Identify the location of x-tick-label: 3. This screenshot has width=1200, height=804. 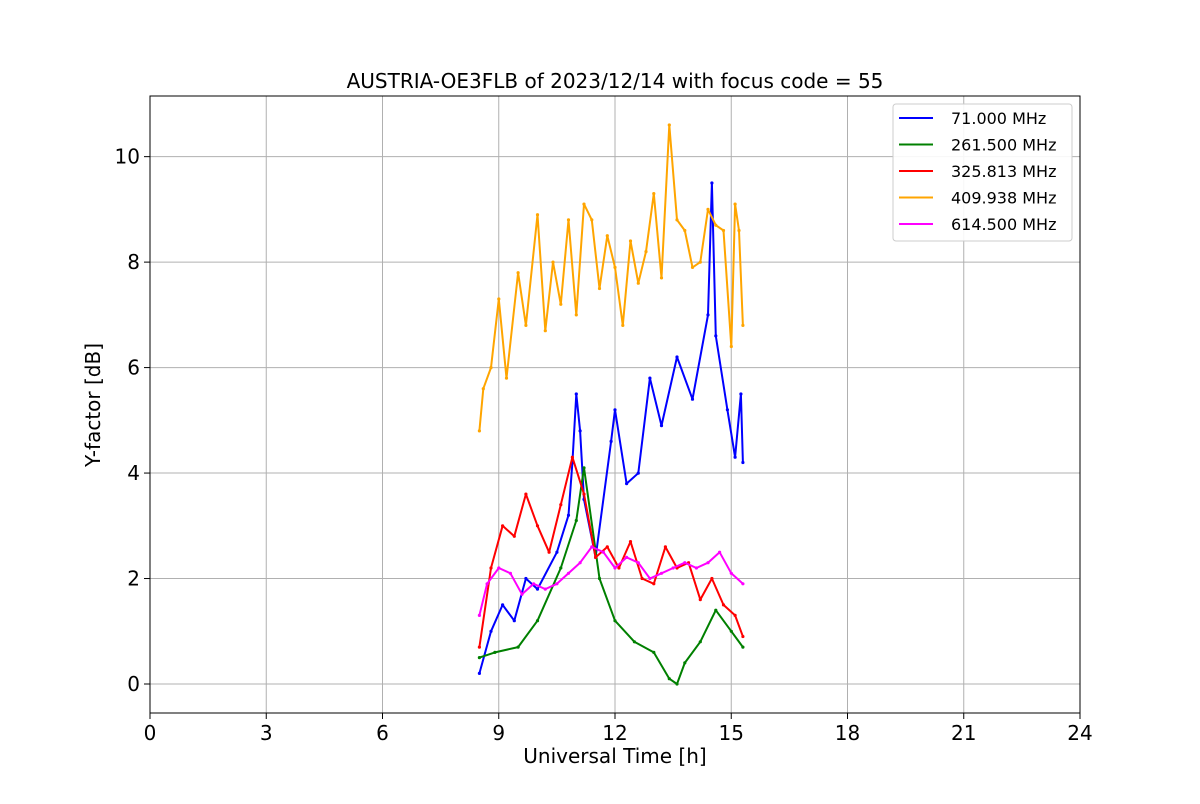
(266, 733).